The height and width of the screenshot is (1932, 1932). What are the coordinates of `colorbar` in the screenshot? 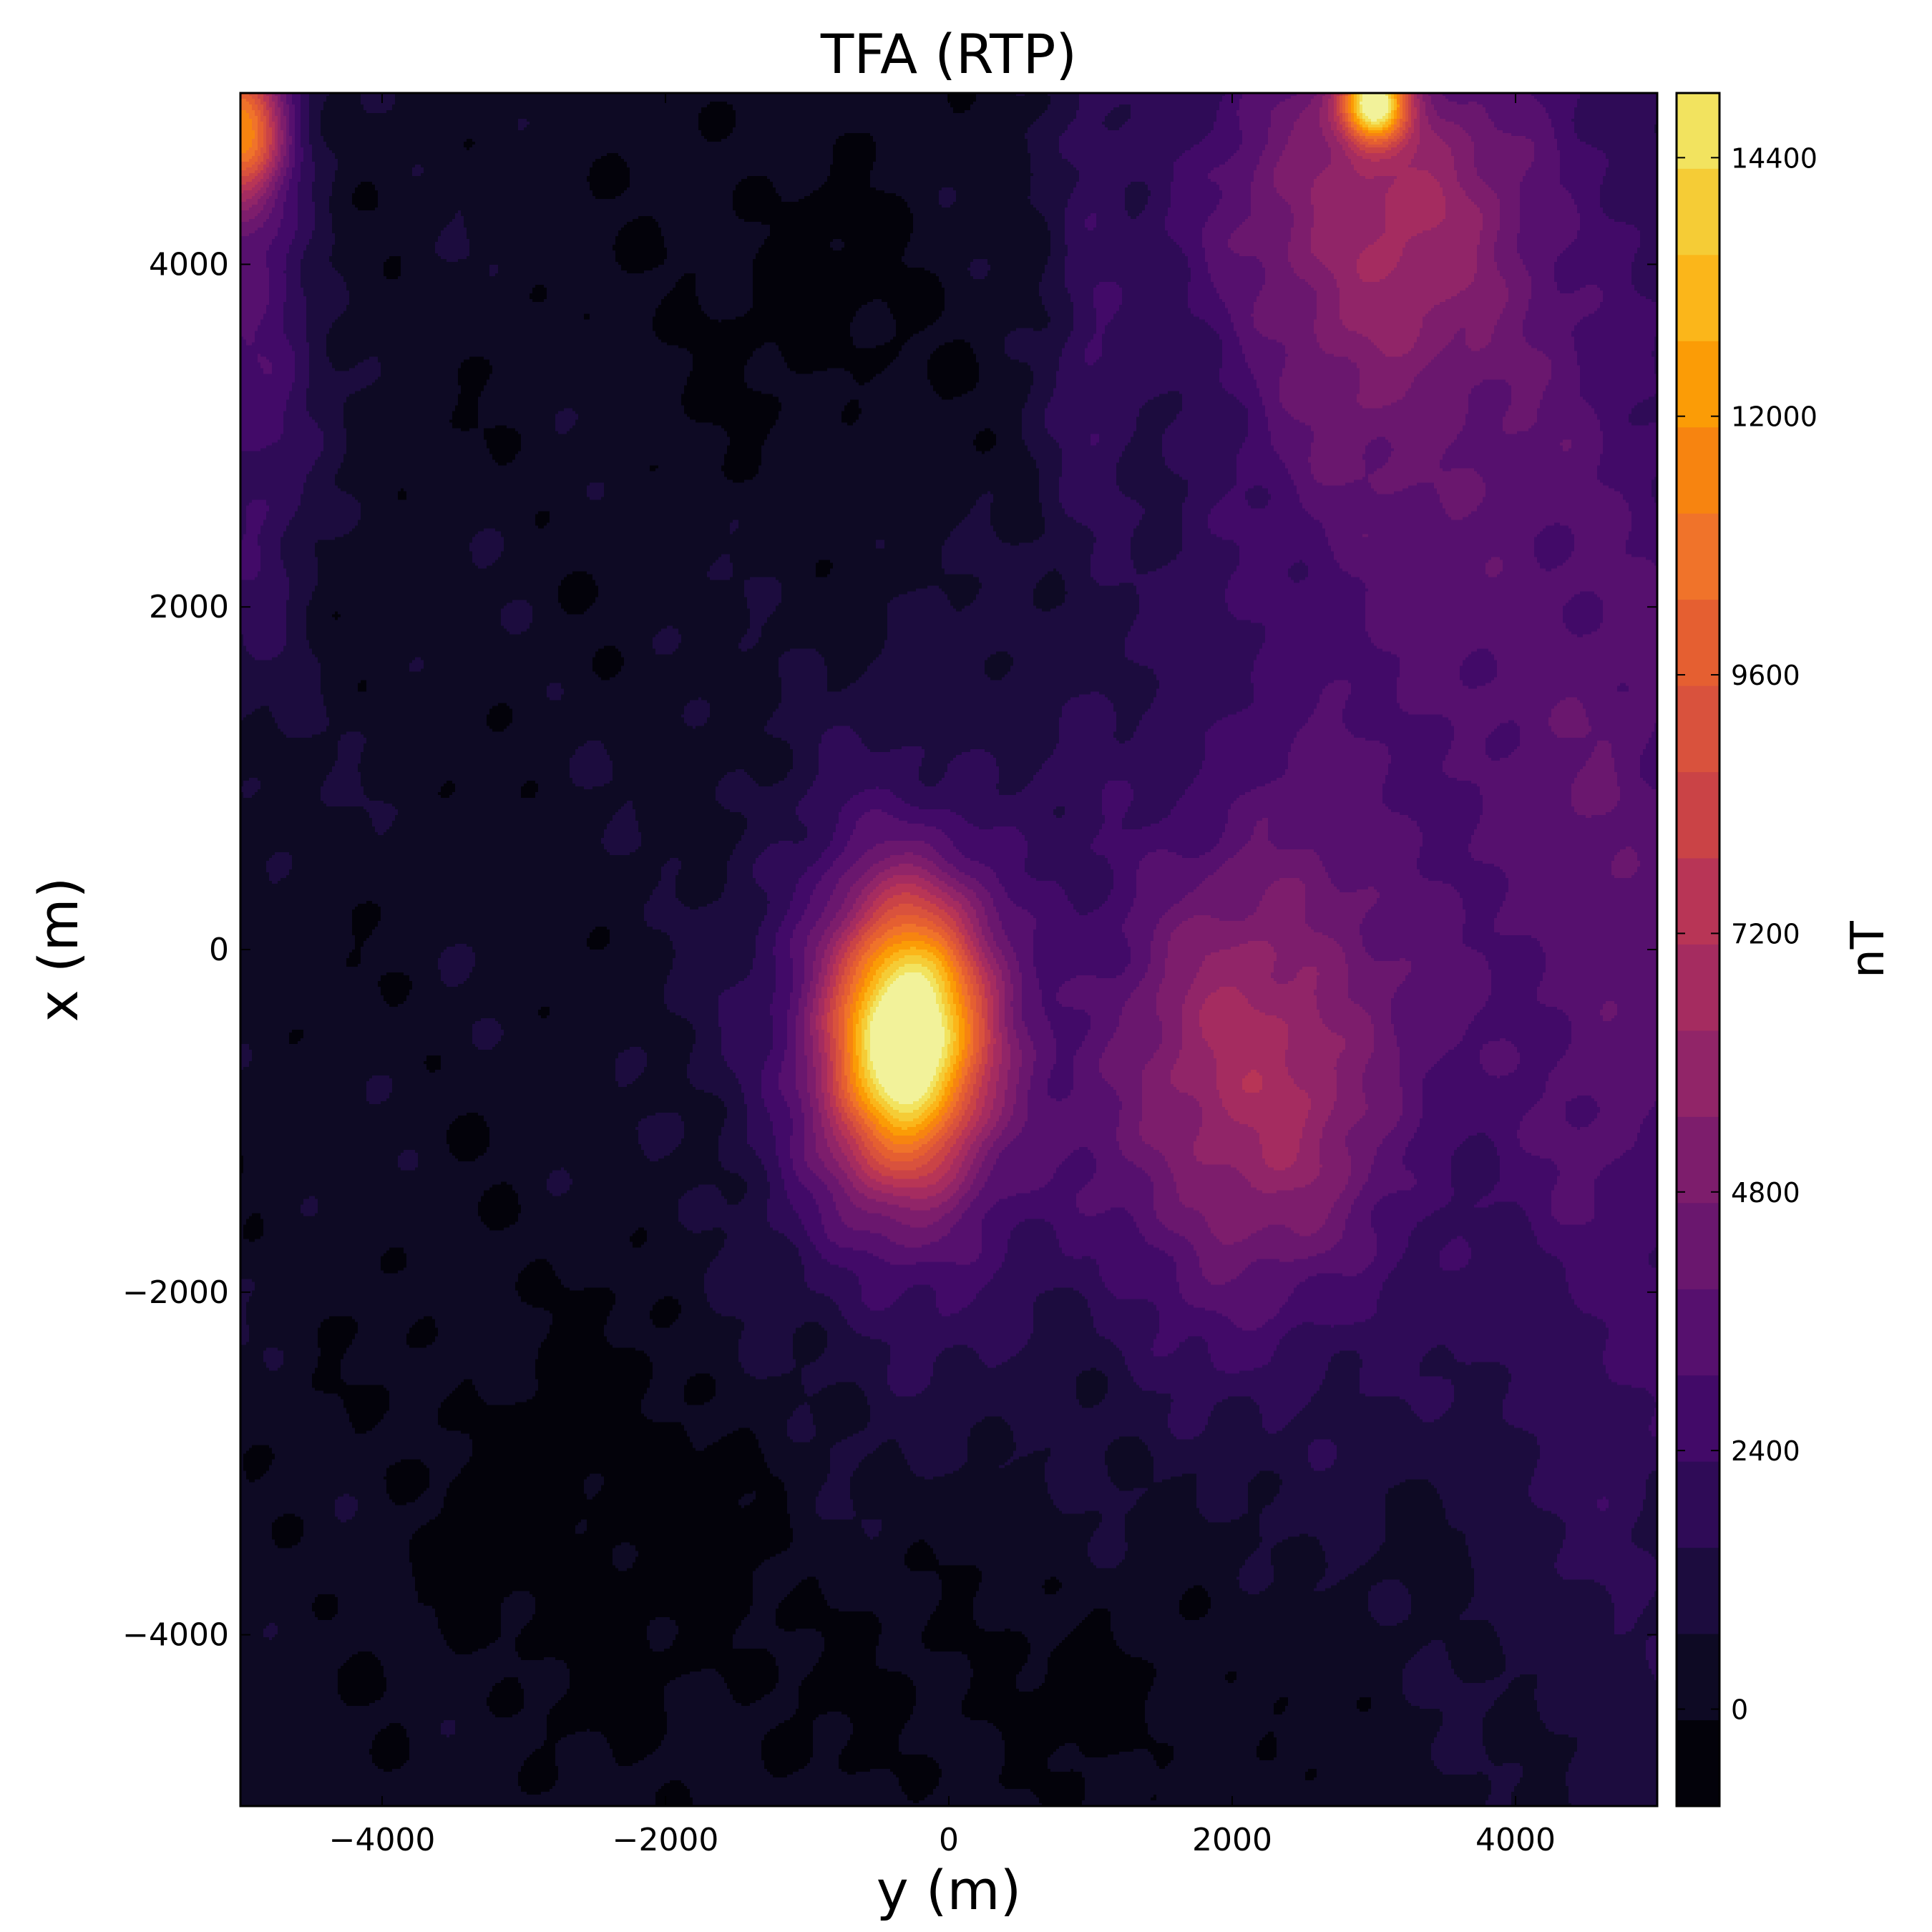 It's located at (1698, 950).